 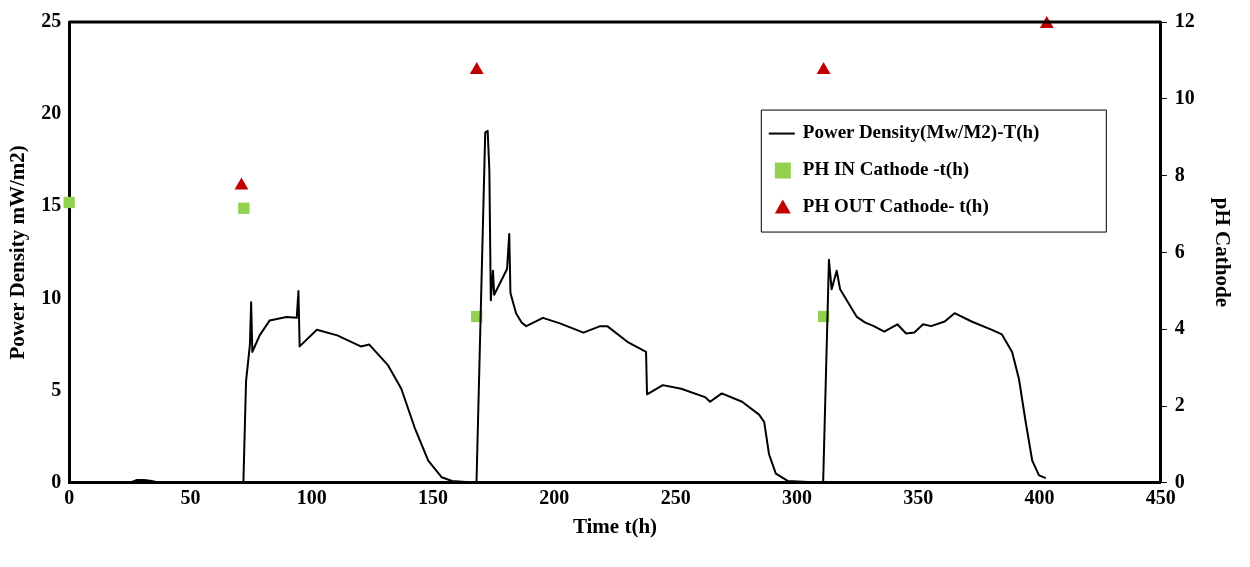 What do you see at coordinates (1184, 20) in the screenshot?
I see `y2-tick-label: 12` at bounding box center [1184, 20].